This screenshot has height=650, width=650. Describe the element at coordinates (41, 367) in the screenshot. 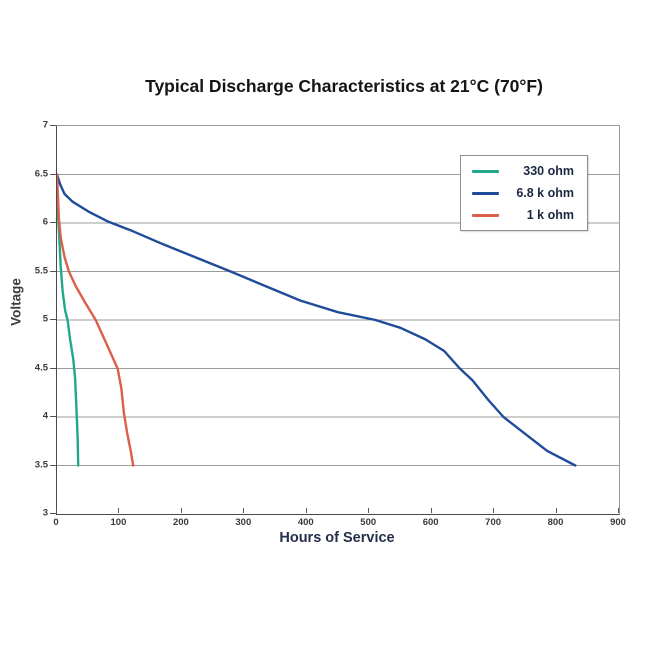

I see `y-tick-label: 4.5` at that location.